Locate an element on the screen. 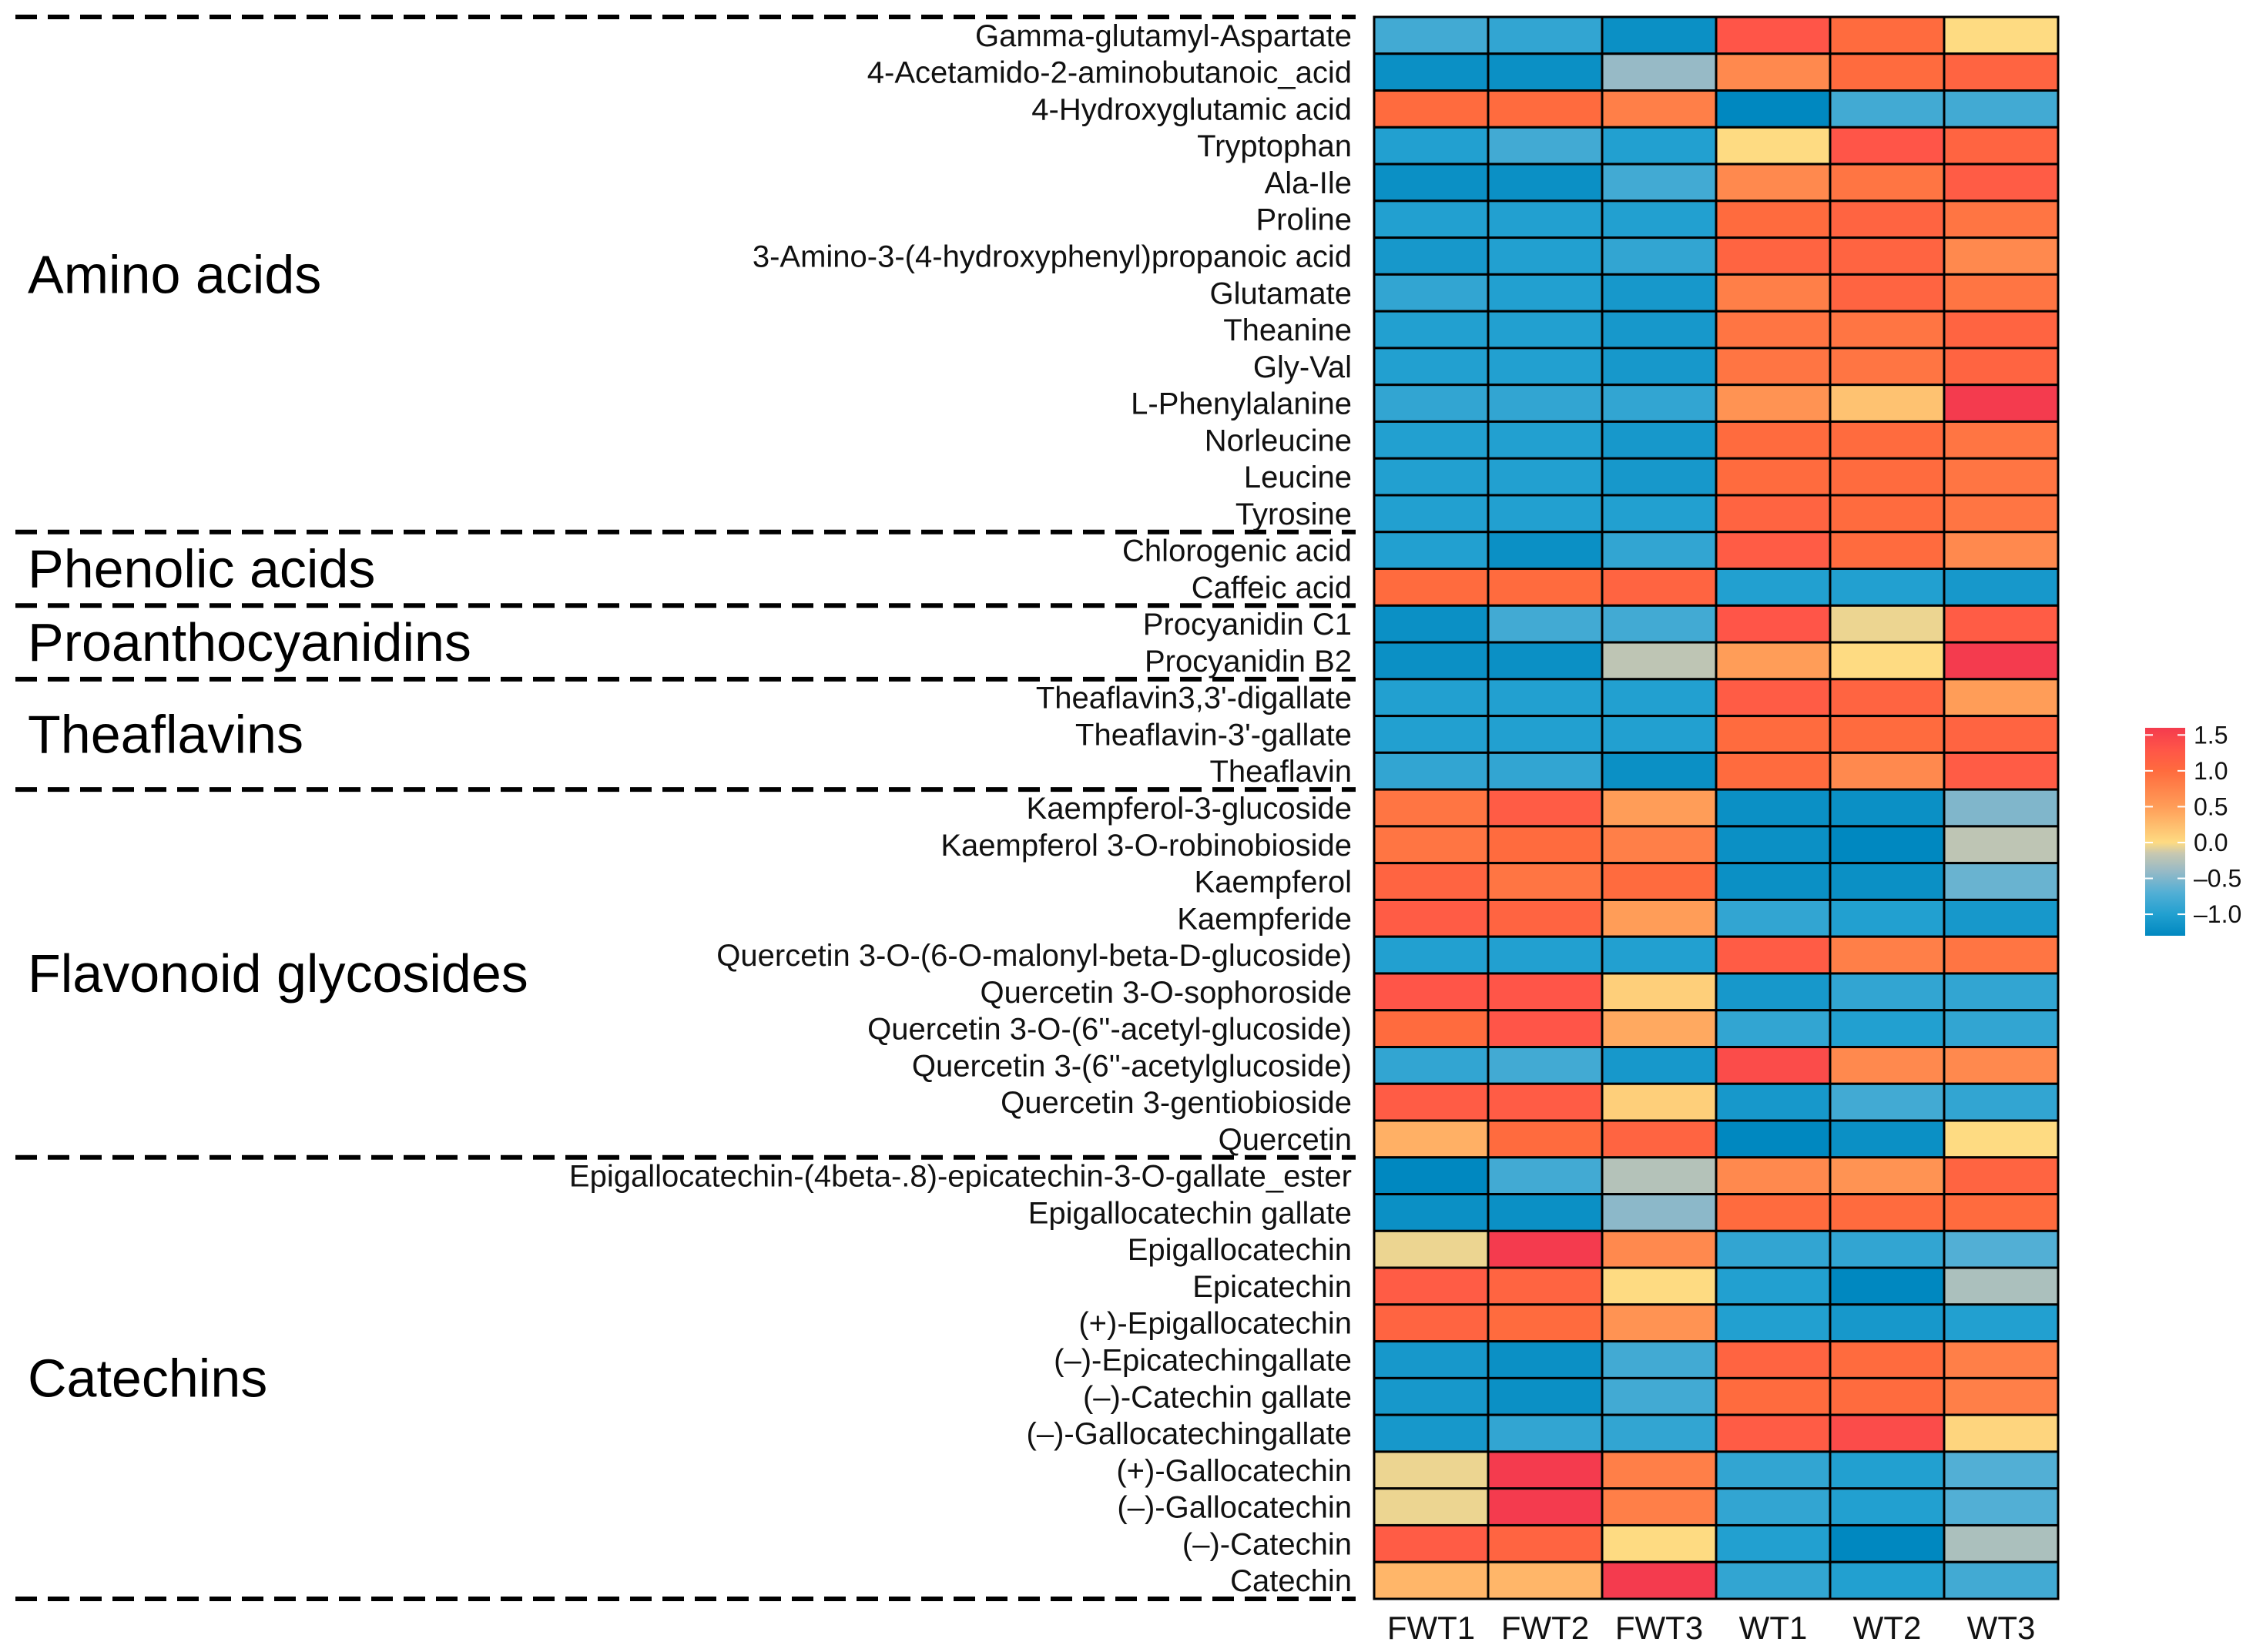 Image resolution: width=2263 pixels, height=1652 pixels. row-label: (–)-Gallocatechin is located at coordinates (1234, 1508).